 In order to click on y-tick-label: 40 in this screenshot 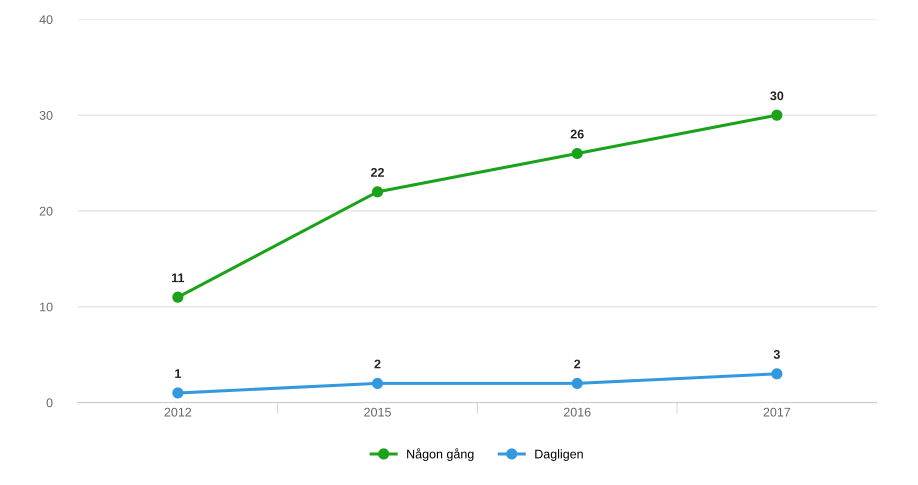, I will do `click(46, 19)`.